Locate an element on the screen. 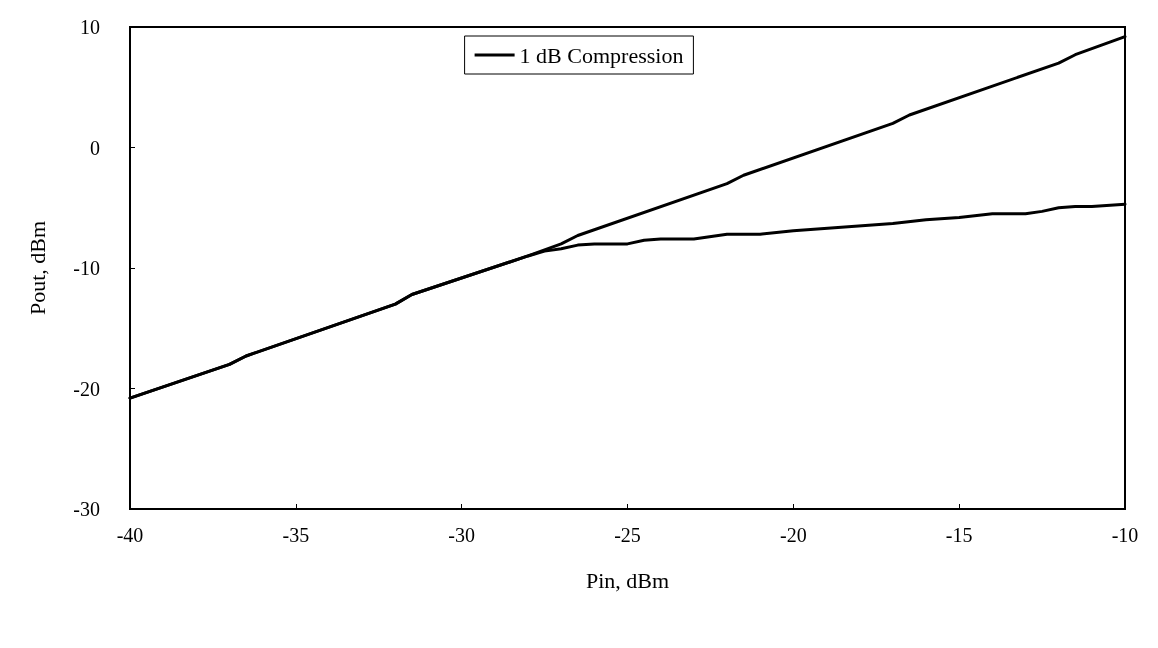  x-tick-label: -40 is located at coordinates (130, 535).